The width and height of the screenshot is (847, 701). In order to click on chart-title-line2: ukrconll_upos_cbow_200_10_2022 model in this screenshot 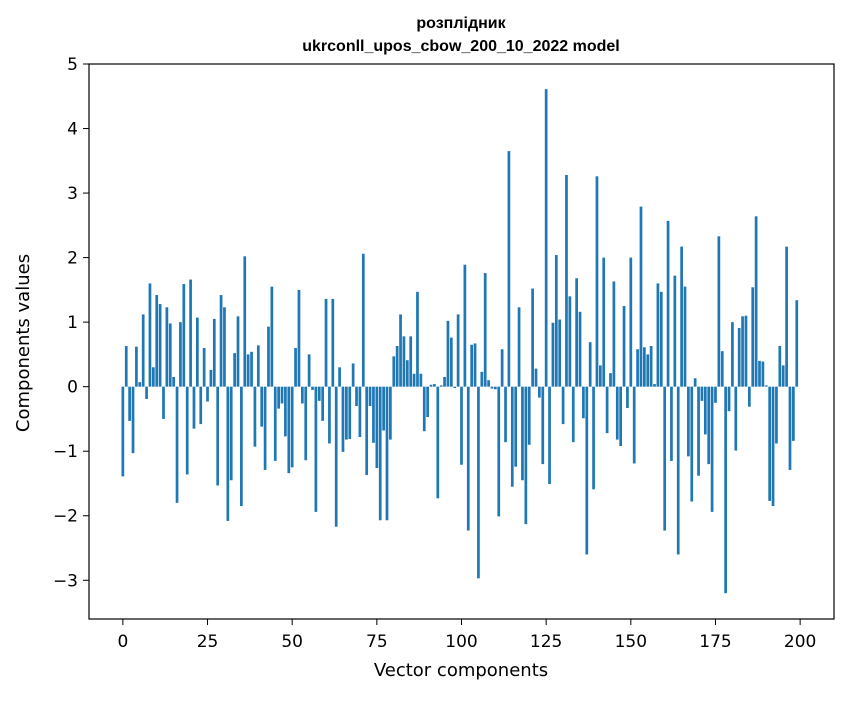, I will do `click(460, 46)`.